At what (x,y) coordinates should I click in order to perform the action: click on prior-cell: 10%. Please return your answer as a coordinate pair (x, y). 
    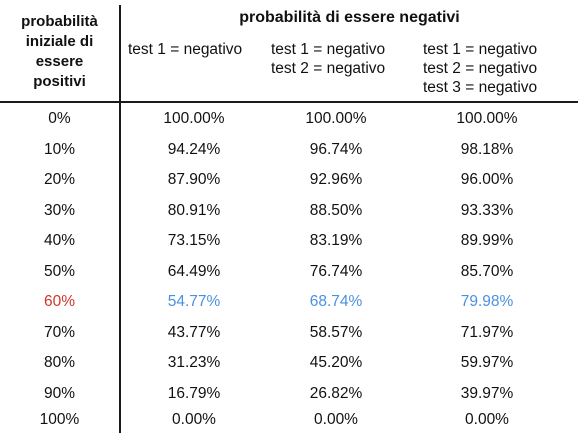
    Looking at the image, I should click on (59, 149).